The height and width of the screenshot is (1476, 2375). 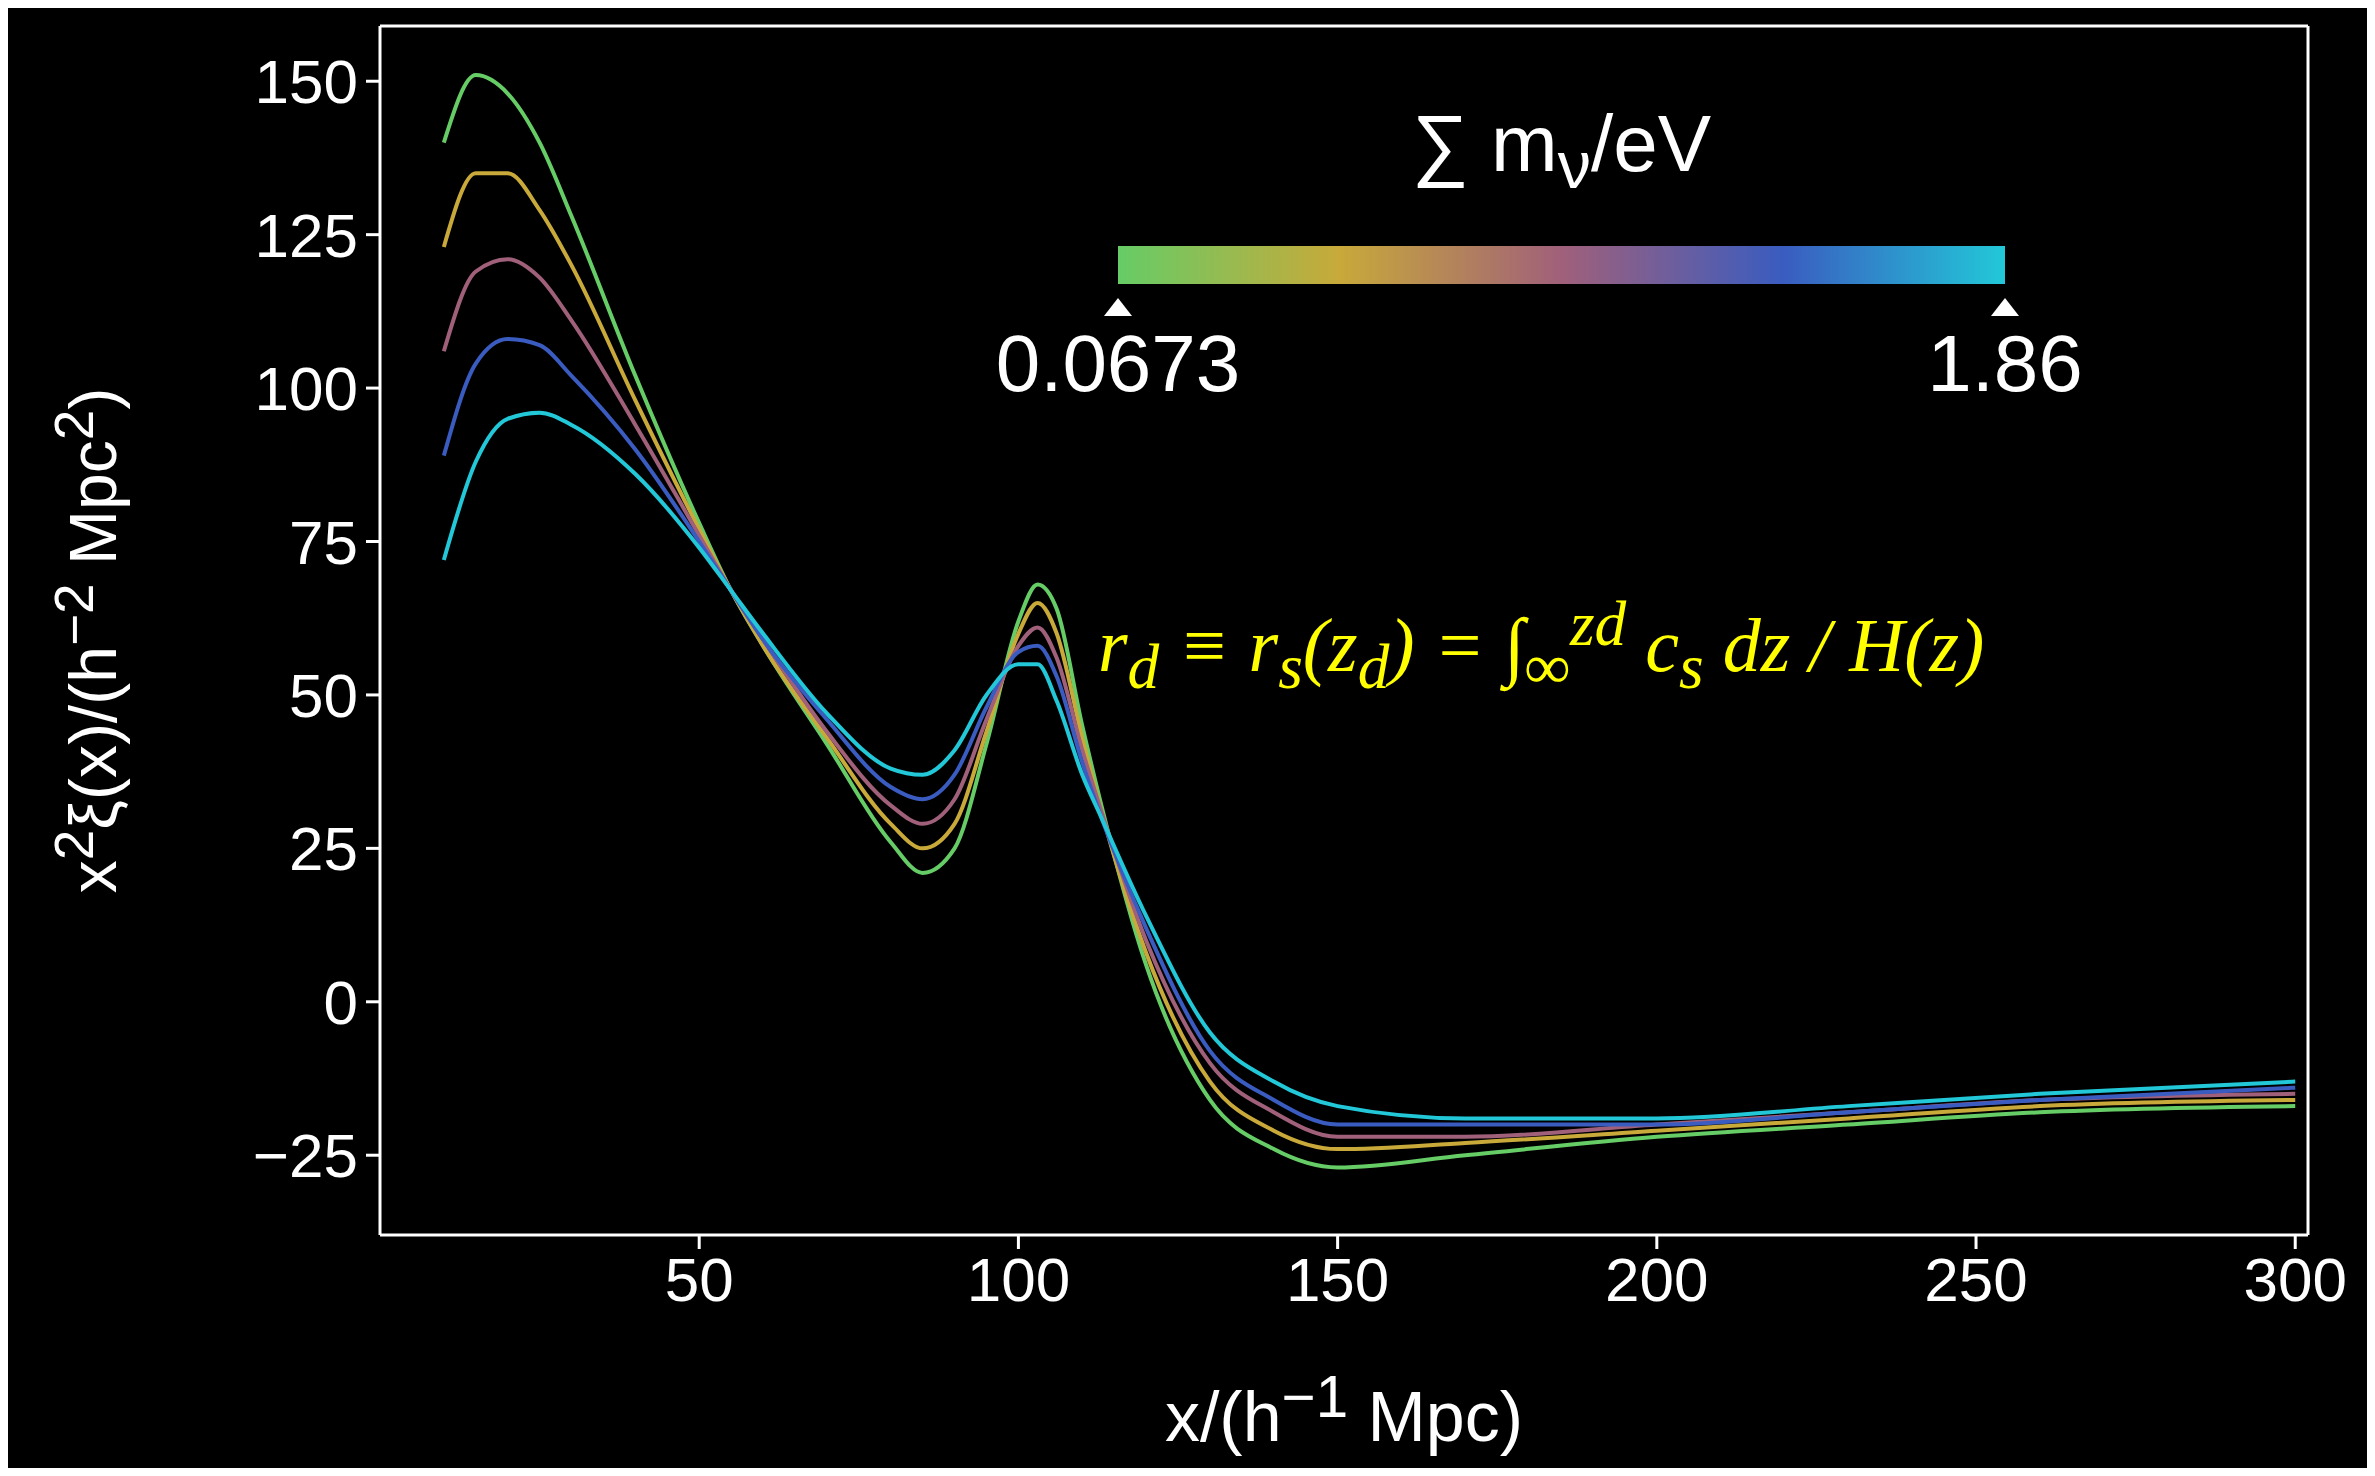 What do you see at coordinates (1976, 1280) in the screenshot?
I see `x-tick-label: 250` at bounding box center [1976, 1280].